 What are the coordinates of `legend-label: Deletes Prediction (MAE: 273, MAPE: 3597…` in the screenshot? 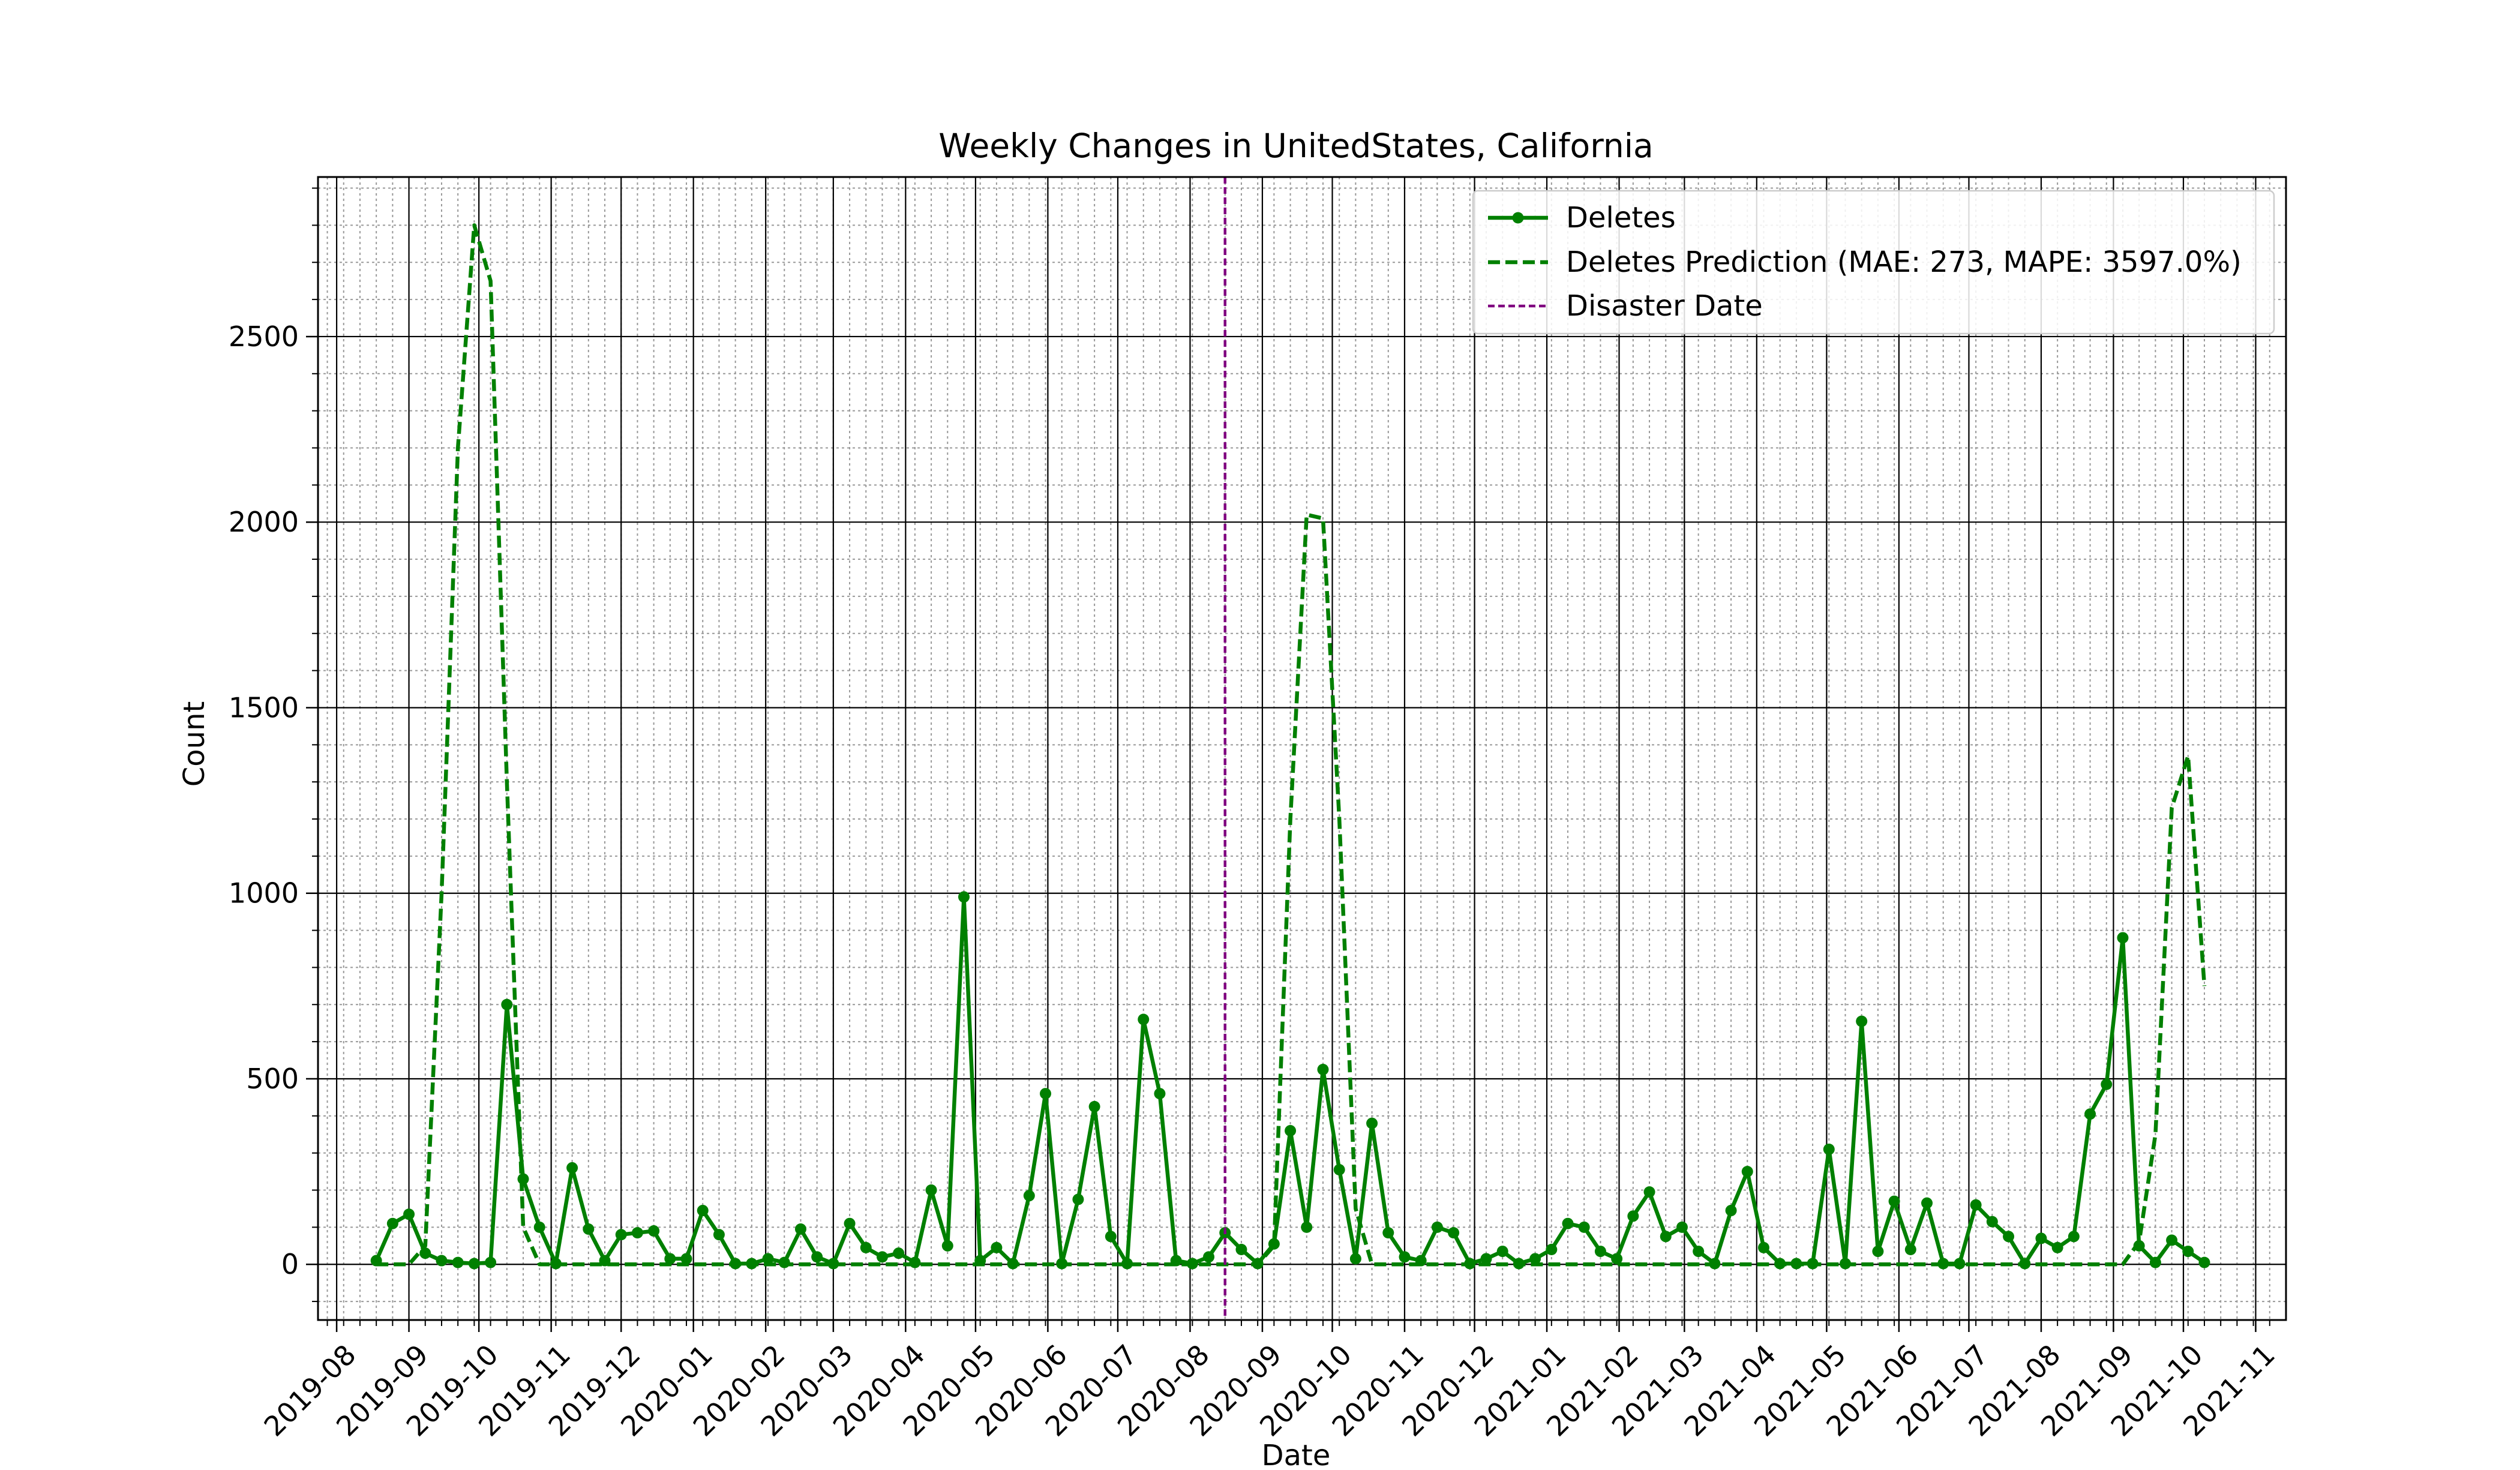 It's located at (1904, 262).